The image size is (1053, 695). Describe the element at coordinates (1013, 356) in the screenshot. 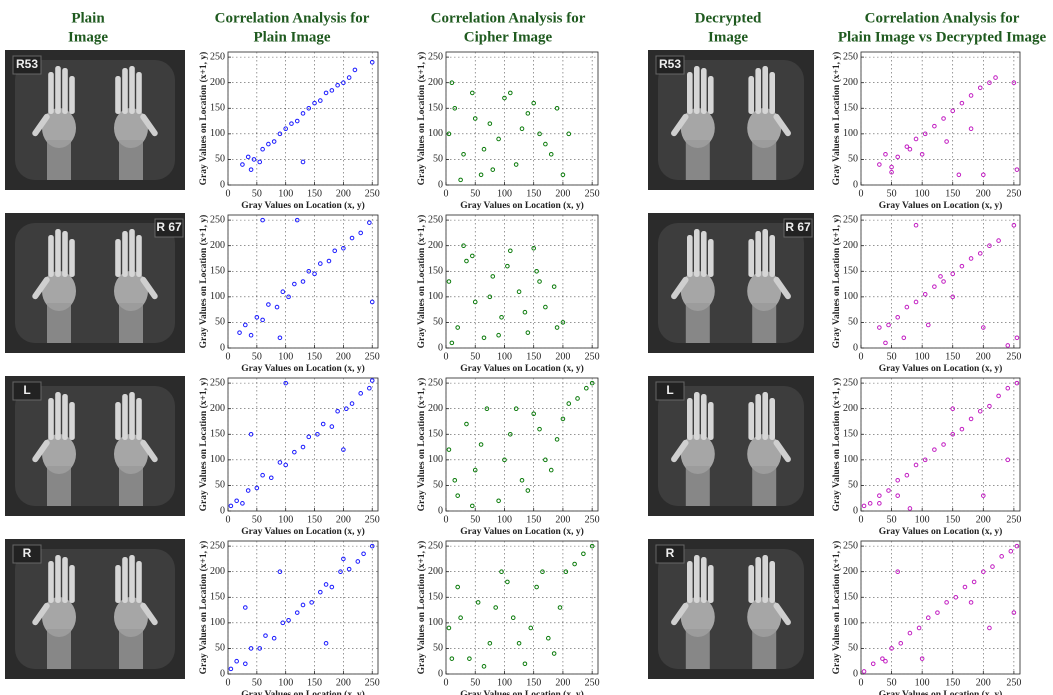

I see `x-tick-label: 250` at that location.